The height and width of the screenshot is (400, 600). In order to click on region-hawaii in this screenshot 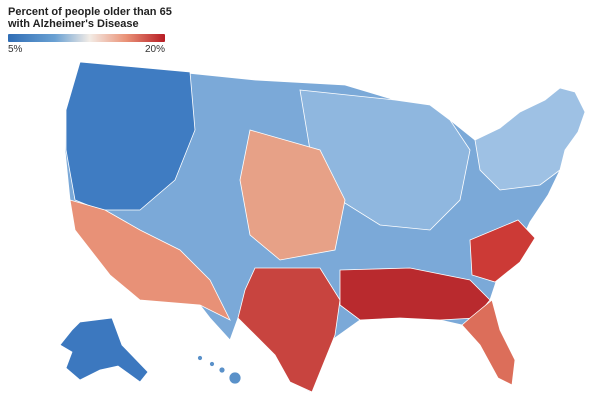, I will do `click(219, 370)`.